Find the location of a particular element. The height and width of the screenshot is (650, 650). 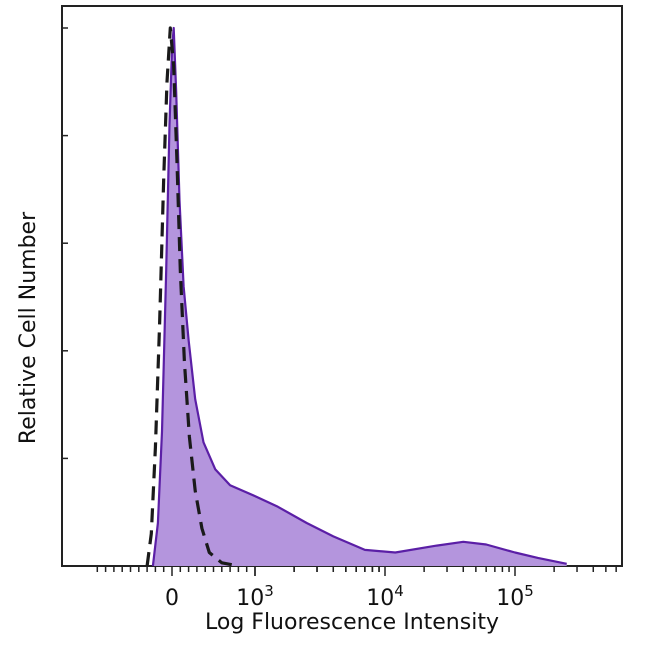

series-dashed-line is located at coordinates (192, 297).